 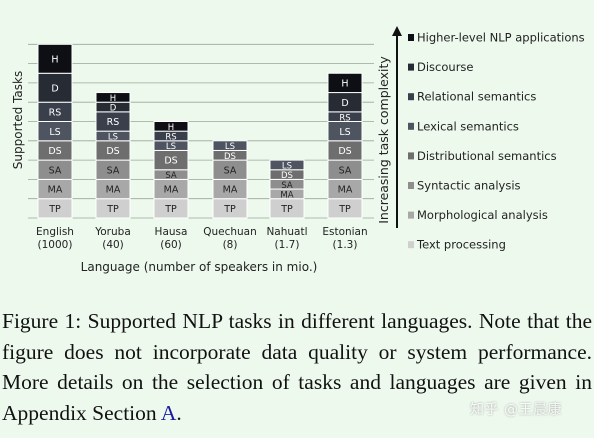 I want to click on complexity-axis: Increasing task complexity, so click(x=389, y=127).